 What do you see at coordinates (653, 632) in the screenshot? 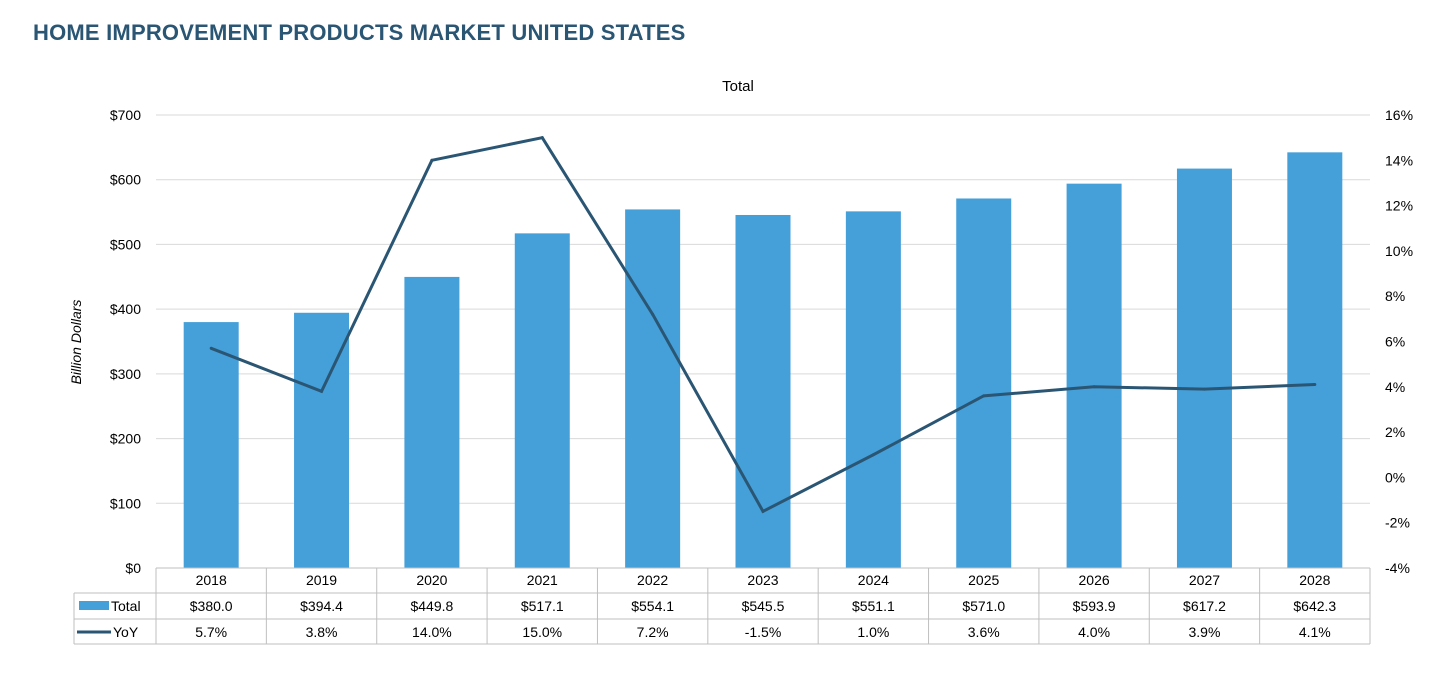
I see `table-cell-yoy: 7.2%` at bounding box center [653, 632].